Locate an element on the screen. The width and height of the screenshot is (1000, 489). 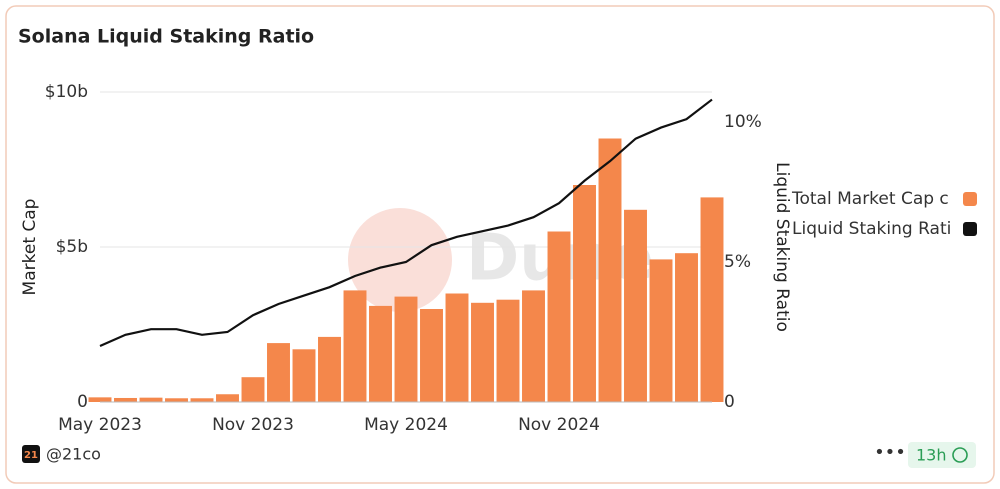
legend-label: Total Market Cap c is located at coordinates (870, 199).